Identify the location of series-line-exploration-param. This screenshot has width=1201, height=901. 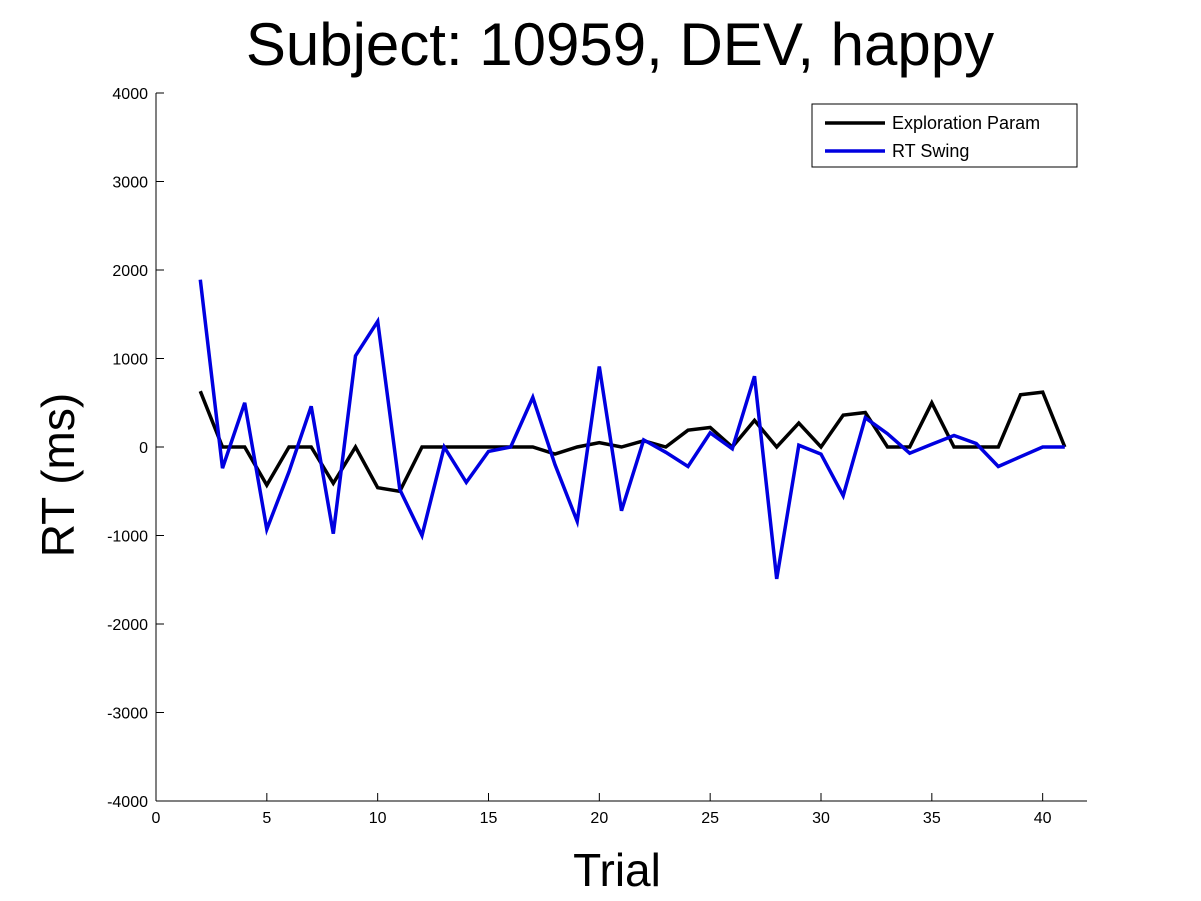
(632, 442).